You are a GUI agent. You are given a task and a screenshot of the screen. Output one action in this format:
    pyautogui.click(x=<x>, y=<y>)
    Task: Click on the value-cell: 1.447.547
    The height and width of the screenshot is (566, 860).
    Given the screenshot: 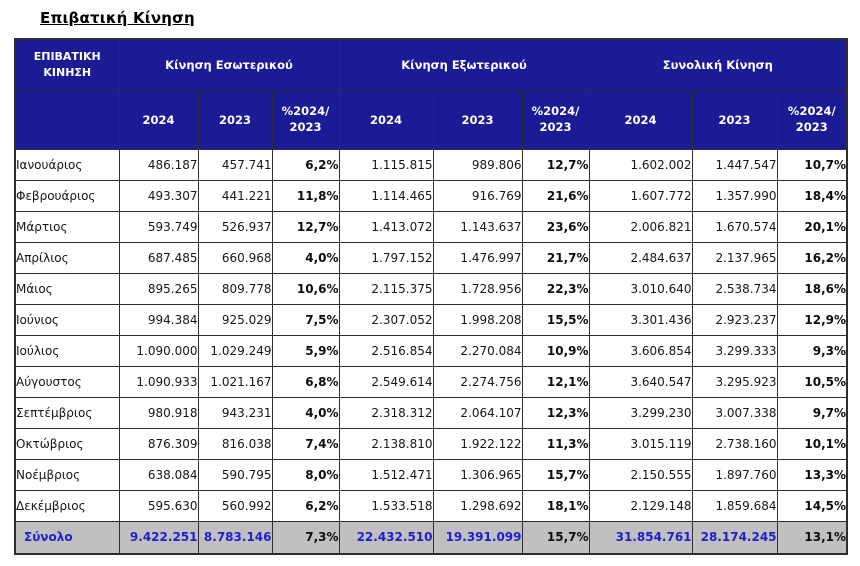 What is the action you would take?
    pyautogui.click(x=734, y=164)
    